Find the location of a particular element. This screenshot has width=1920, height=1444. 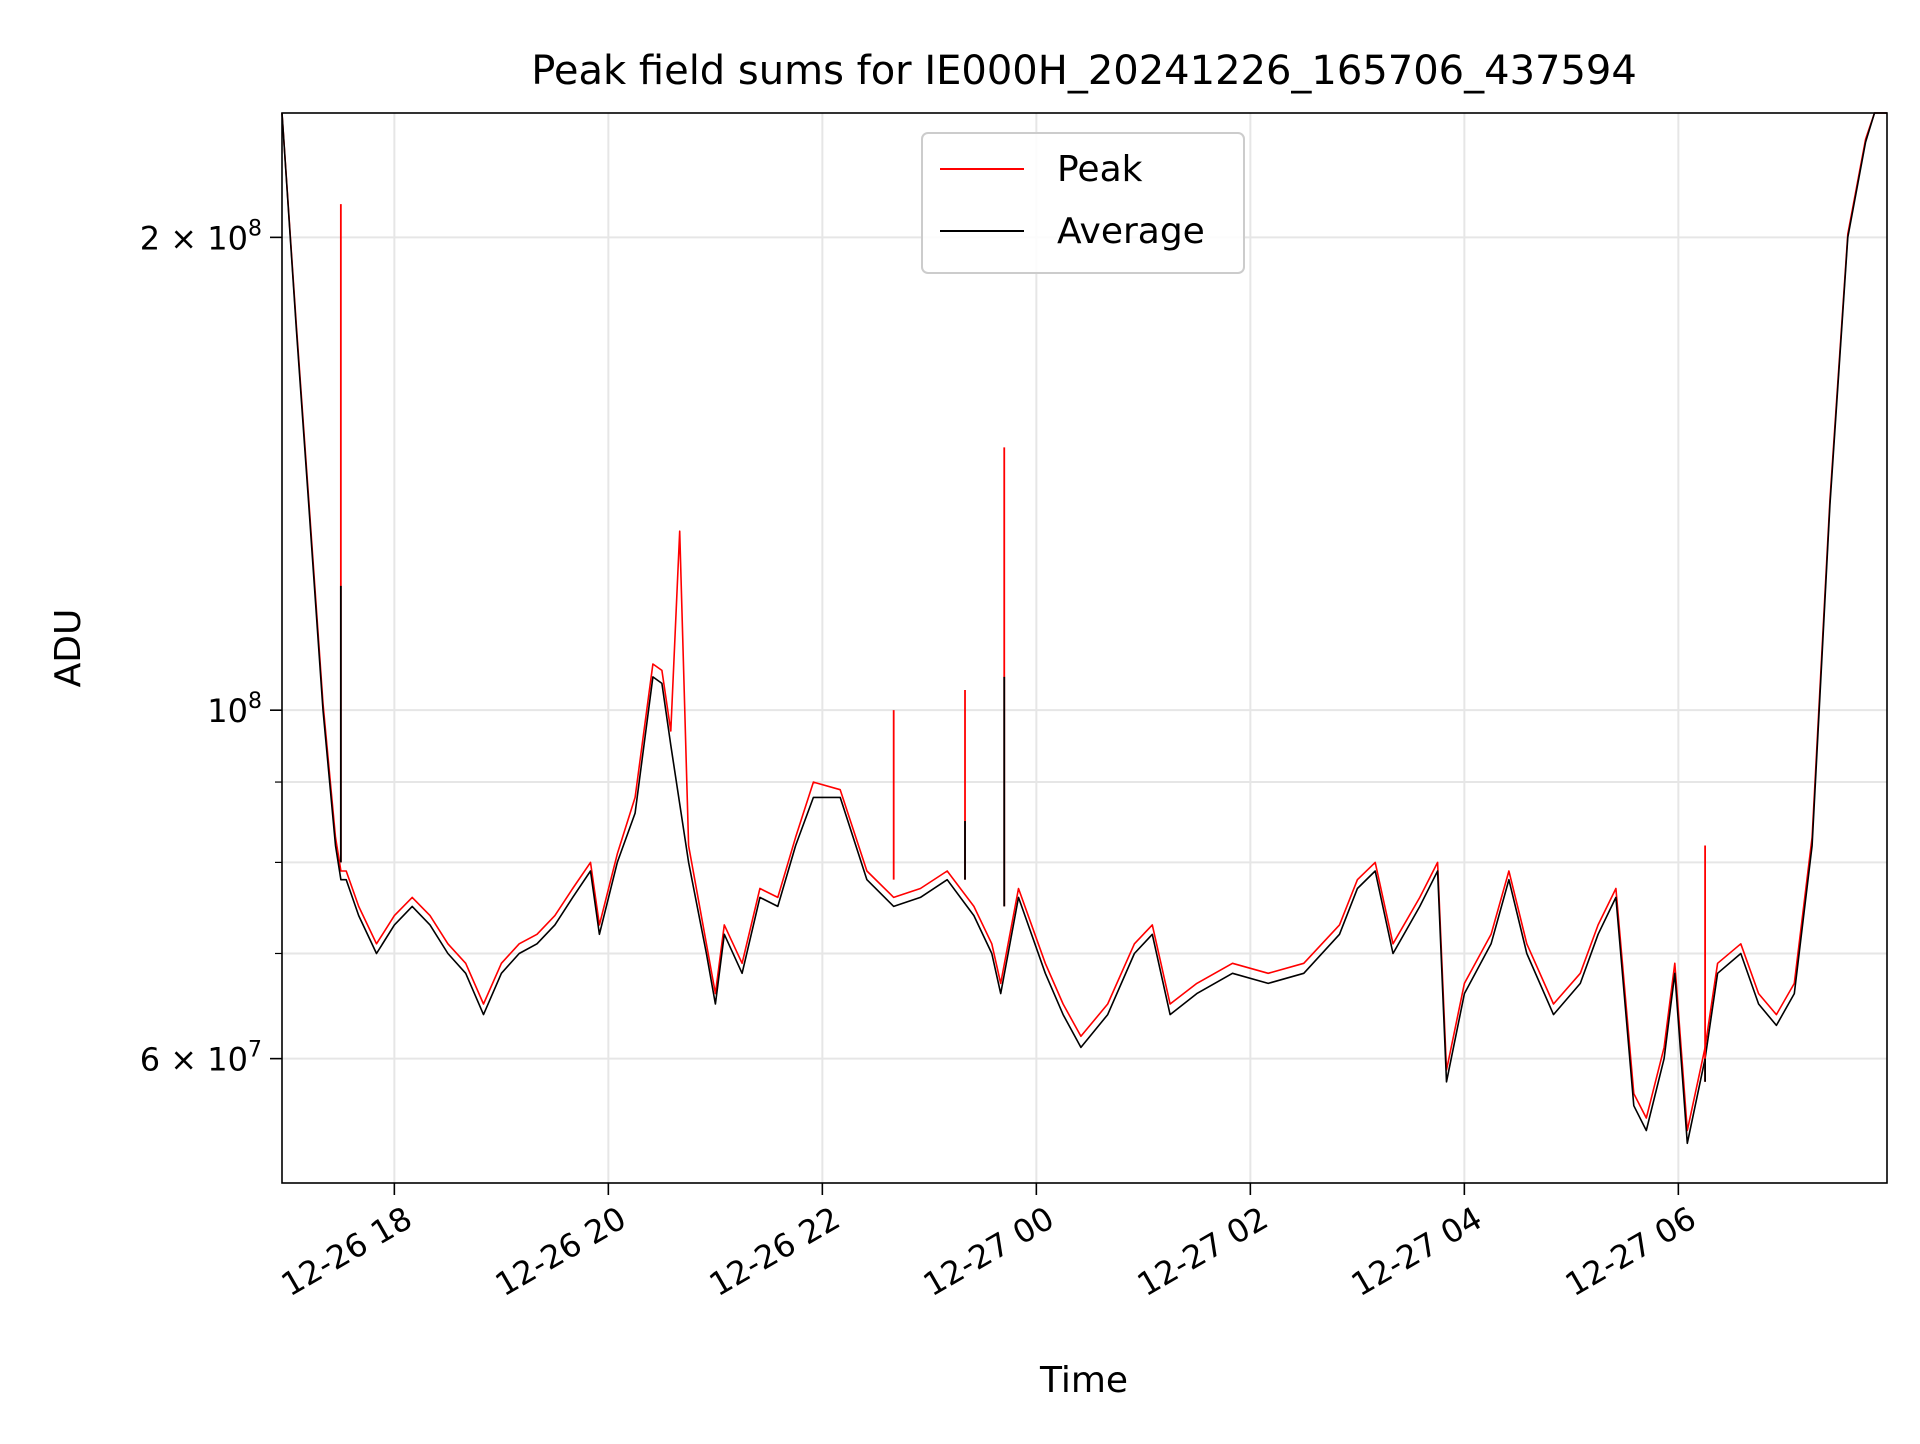

legend: Peak Average is located at coordinates (1083, 203).